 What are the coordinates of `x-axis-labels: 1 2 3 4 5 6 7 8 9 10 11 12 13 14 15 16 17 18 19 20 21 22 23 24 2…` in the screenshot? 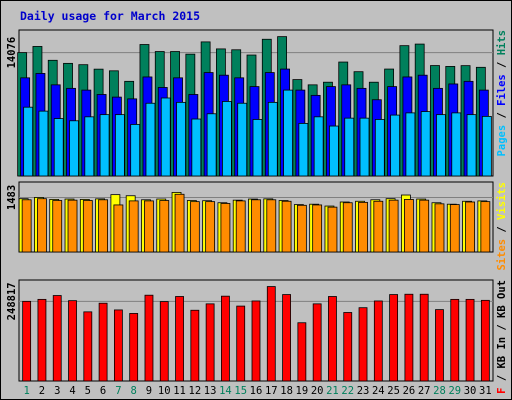 It's located at (257, 391).